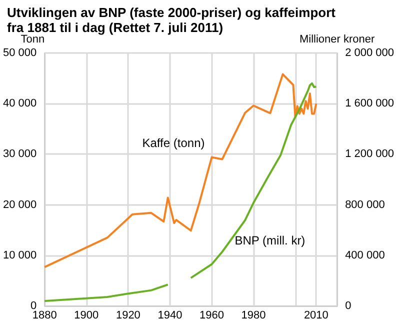 The height and width of the screenshot is (322, 397). What do you see at coordinates (33, 306) in the screenshot?
I see `y-tick-label: 0` at bounding box center [33, 306].